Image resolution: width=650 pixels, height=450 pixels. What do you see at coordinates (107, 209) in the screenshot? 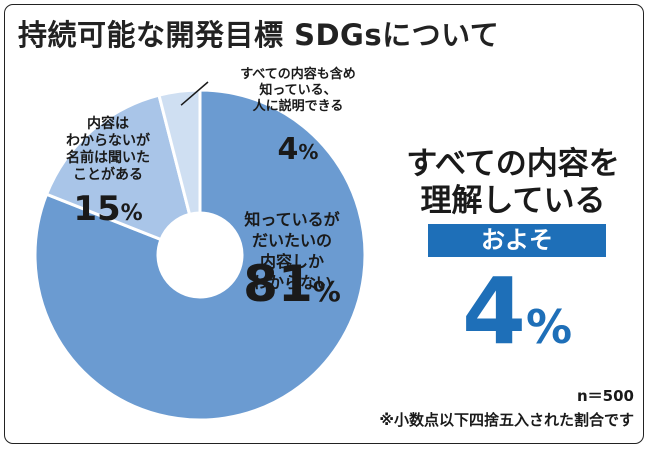
I see `slice-value-2: 15%` at bounding box center [107, 209].